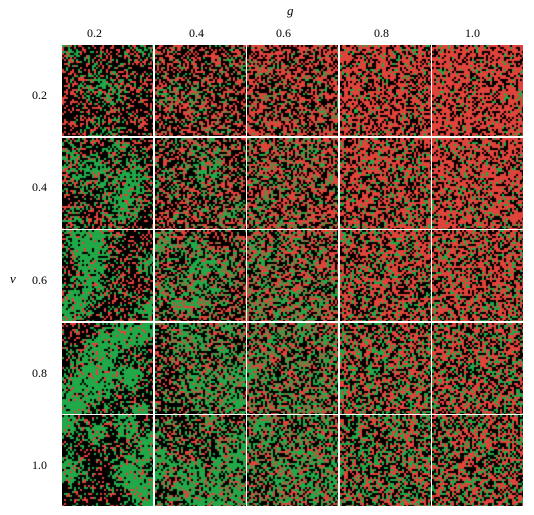  I want to click on v-tick-label: 0.6, so click(39, 280).